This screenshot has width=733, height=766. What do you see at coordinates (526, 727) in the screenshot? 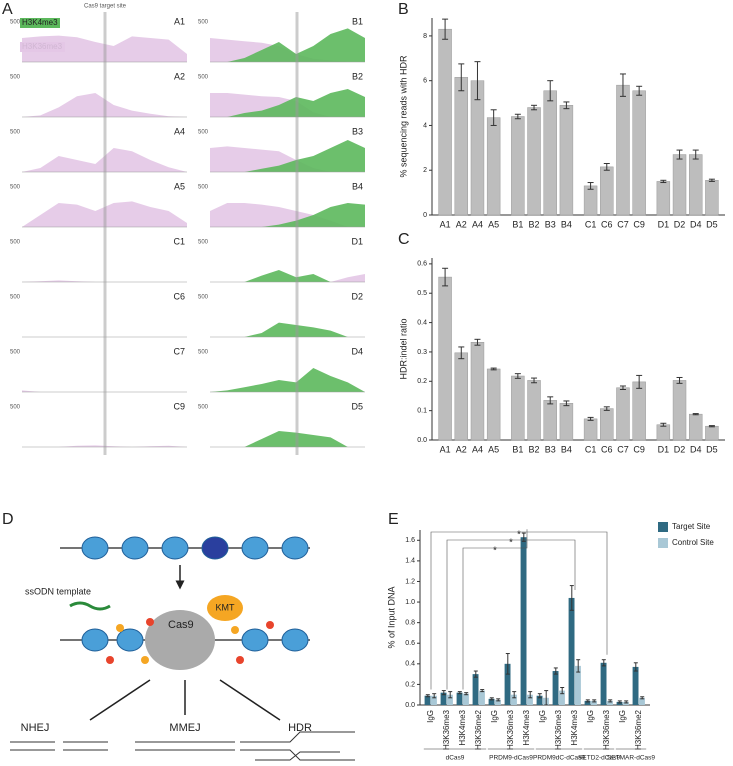
I see `x-tick-label: H3K4me3` at bounding box center [526, 727].